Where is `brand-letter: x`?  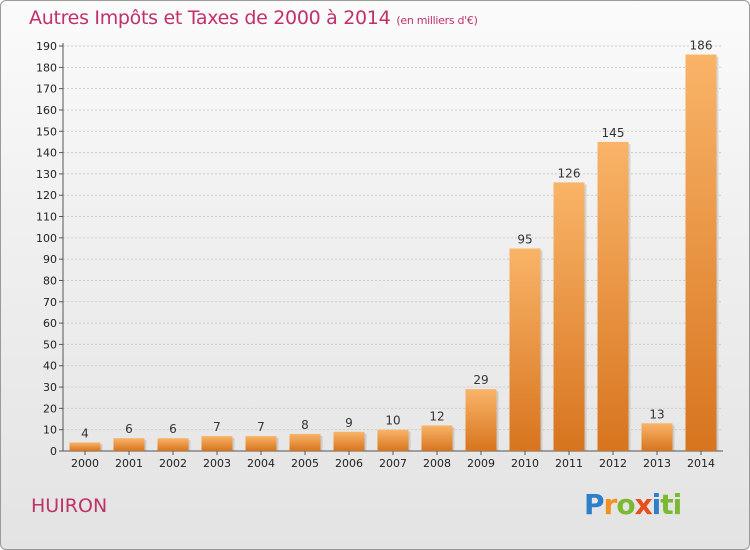 brand-letter: x is located at coordinates (643, 504).